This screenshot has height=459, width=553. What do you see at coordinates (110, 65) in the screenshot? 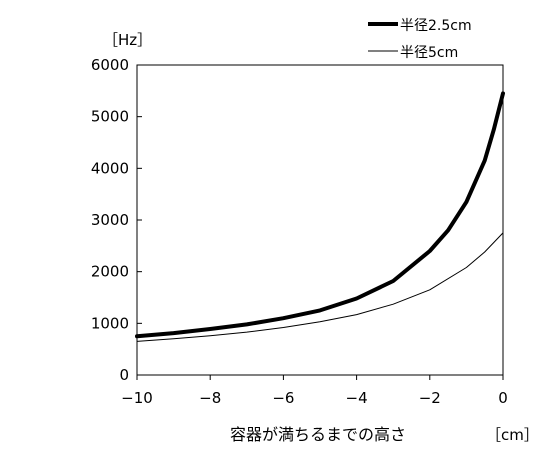
I see `y-tick-label: 6000` at bounding box center [110, 65].